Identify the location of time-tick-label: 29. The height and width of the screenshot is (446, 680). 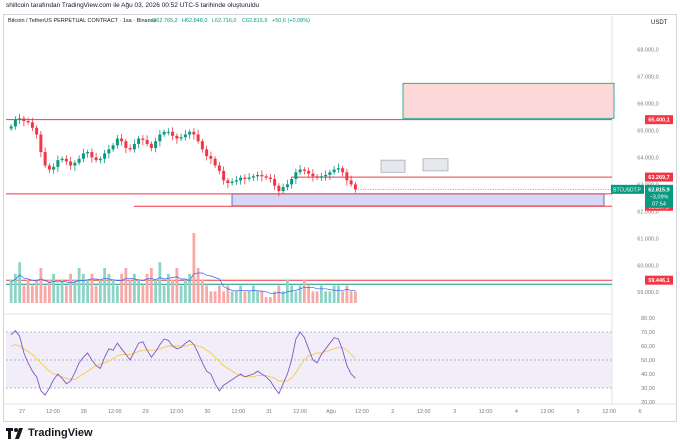
(146, 412).